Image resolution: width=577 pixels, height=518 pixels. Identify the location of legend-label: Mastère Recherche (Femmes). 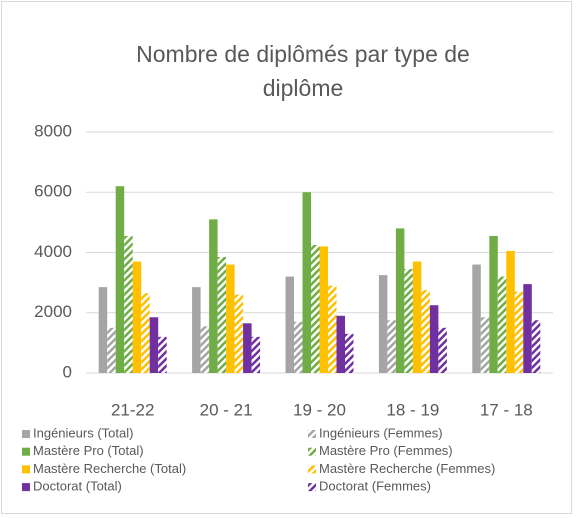
(407, 468).